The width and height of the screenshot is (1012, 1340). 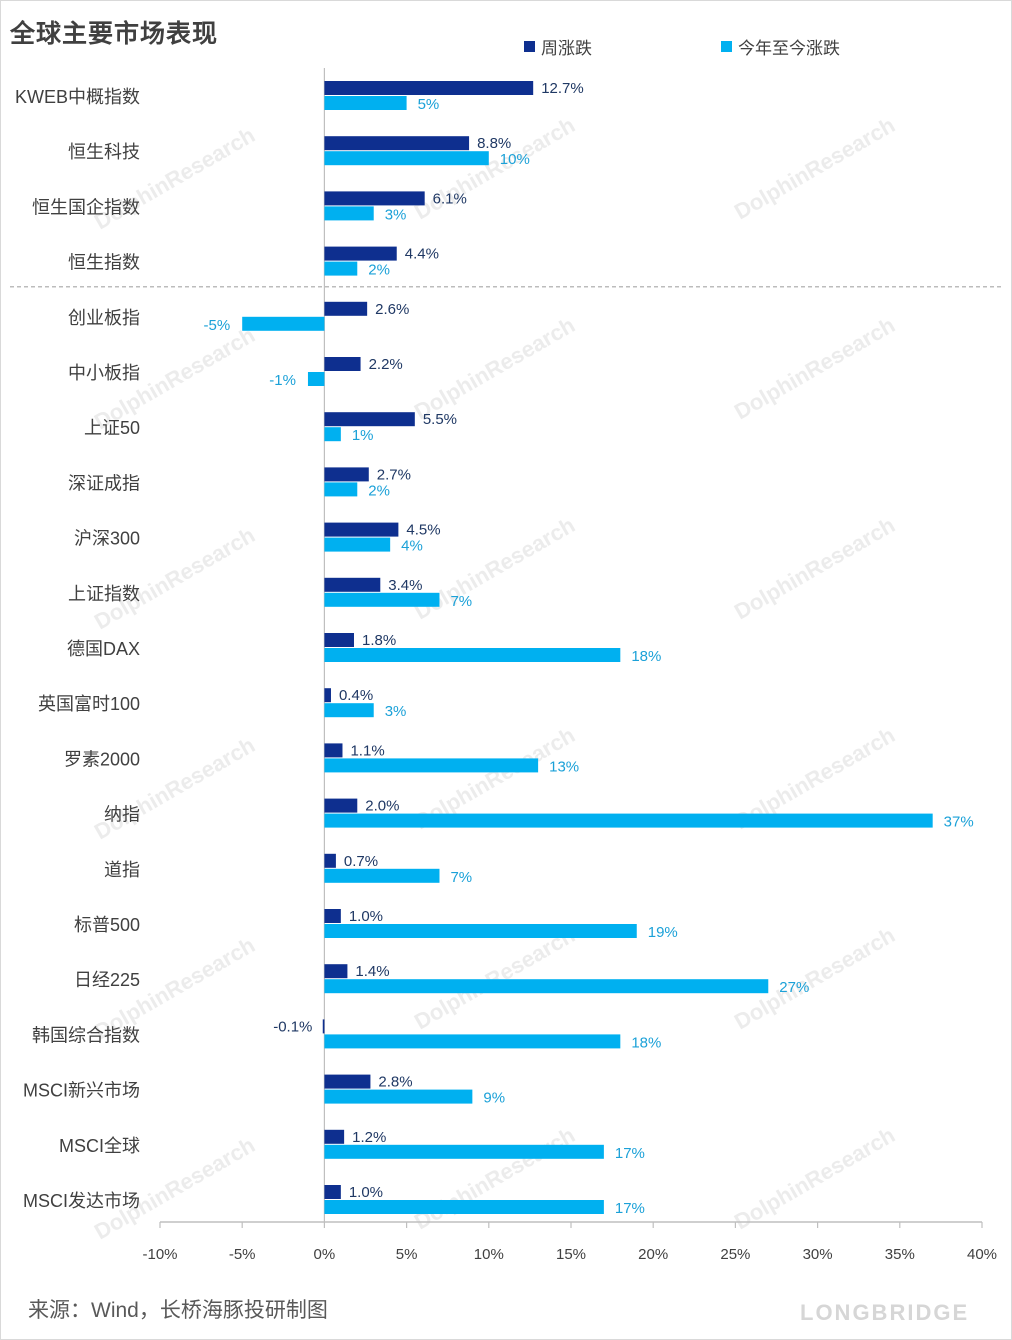 What do you see at coordinates (159, 1254) in the screenshot?
I see `x-tick-label: -10%` at bounding box center [159, 1254].